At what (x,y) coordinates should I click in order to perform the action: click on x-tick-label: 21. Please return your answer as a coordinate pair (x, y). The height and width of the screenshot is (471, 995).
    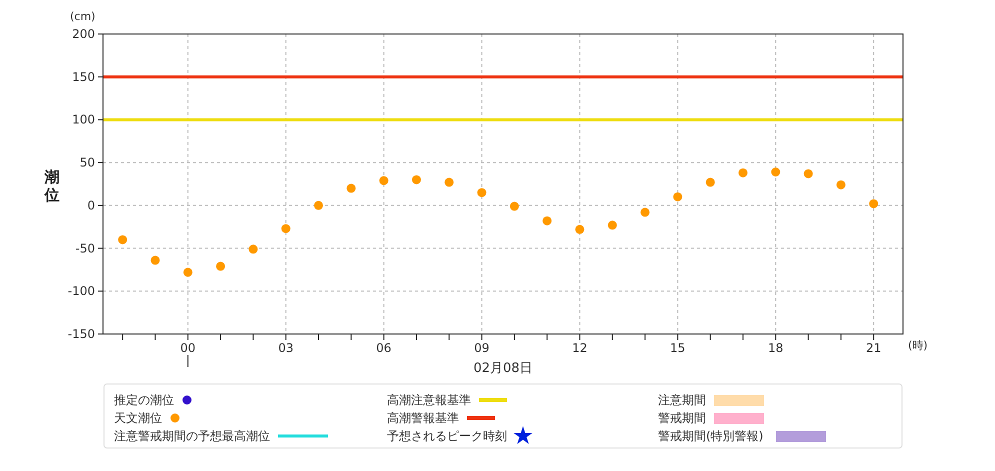
    Looking at the image, I should click on (874, 348).